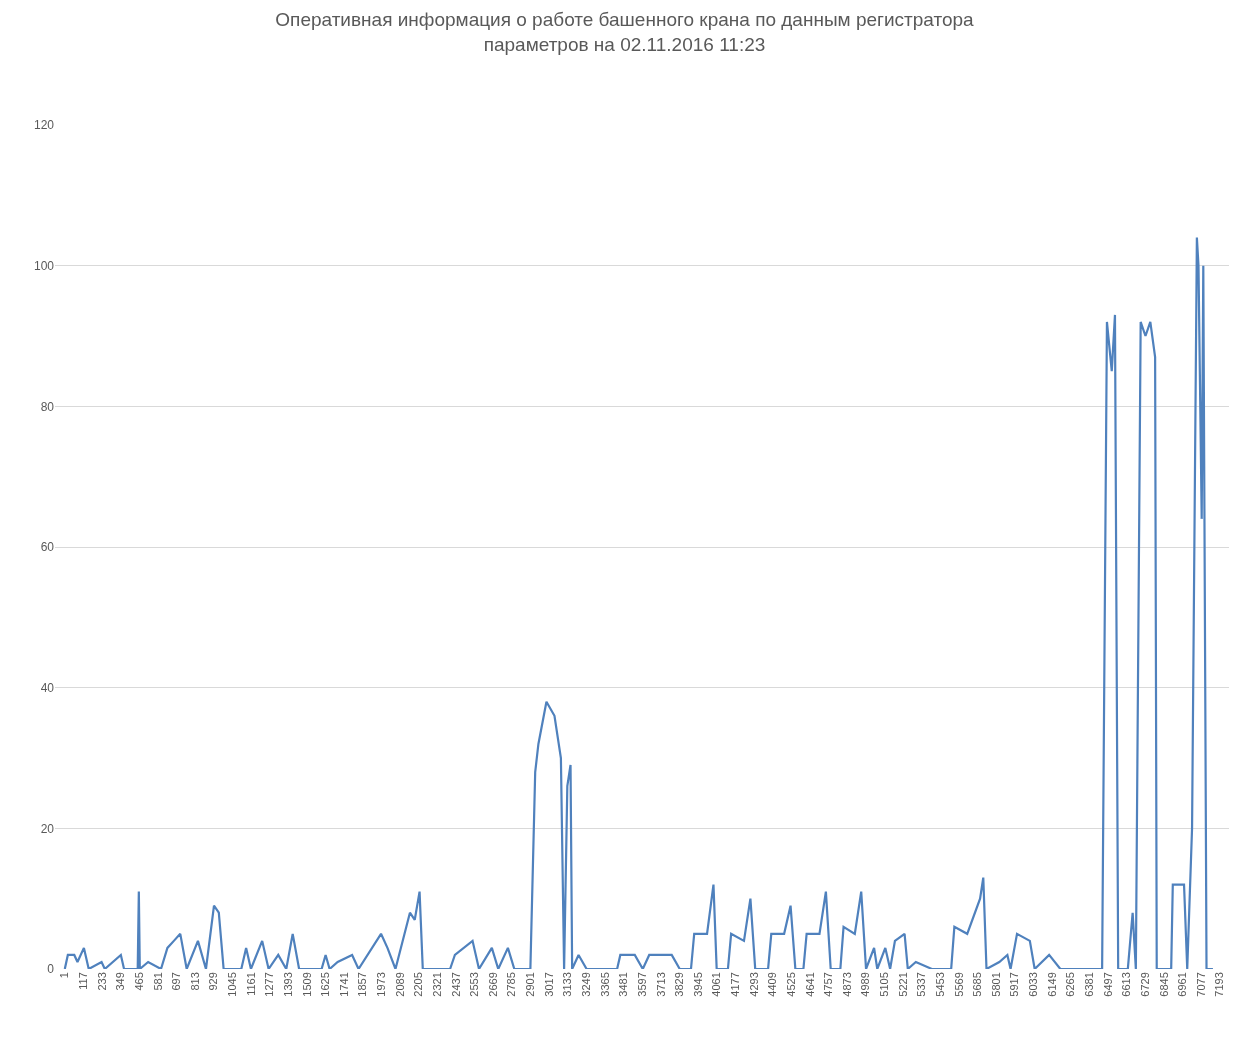 This screenshot has height=1044, width=1249. I want to click on x-tick-label: 1509, so click(306, 984).